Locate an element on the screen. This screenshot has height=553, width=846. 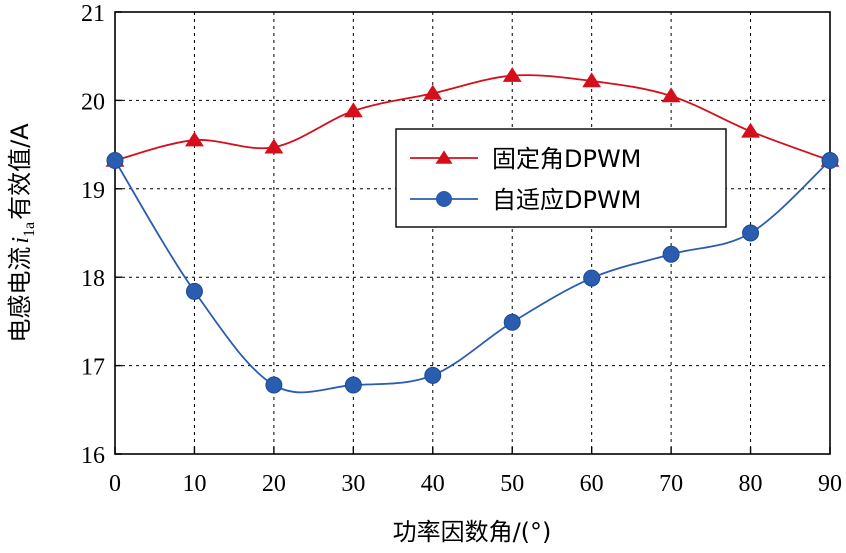
x-tick-label: 20 is located at coordinates (274, 484).